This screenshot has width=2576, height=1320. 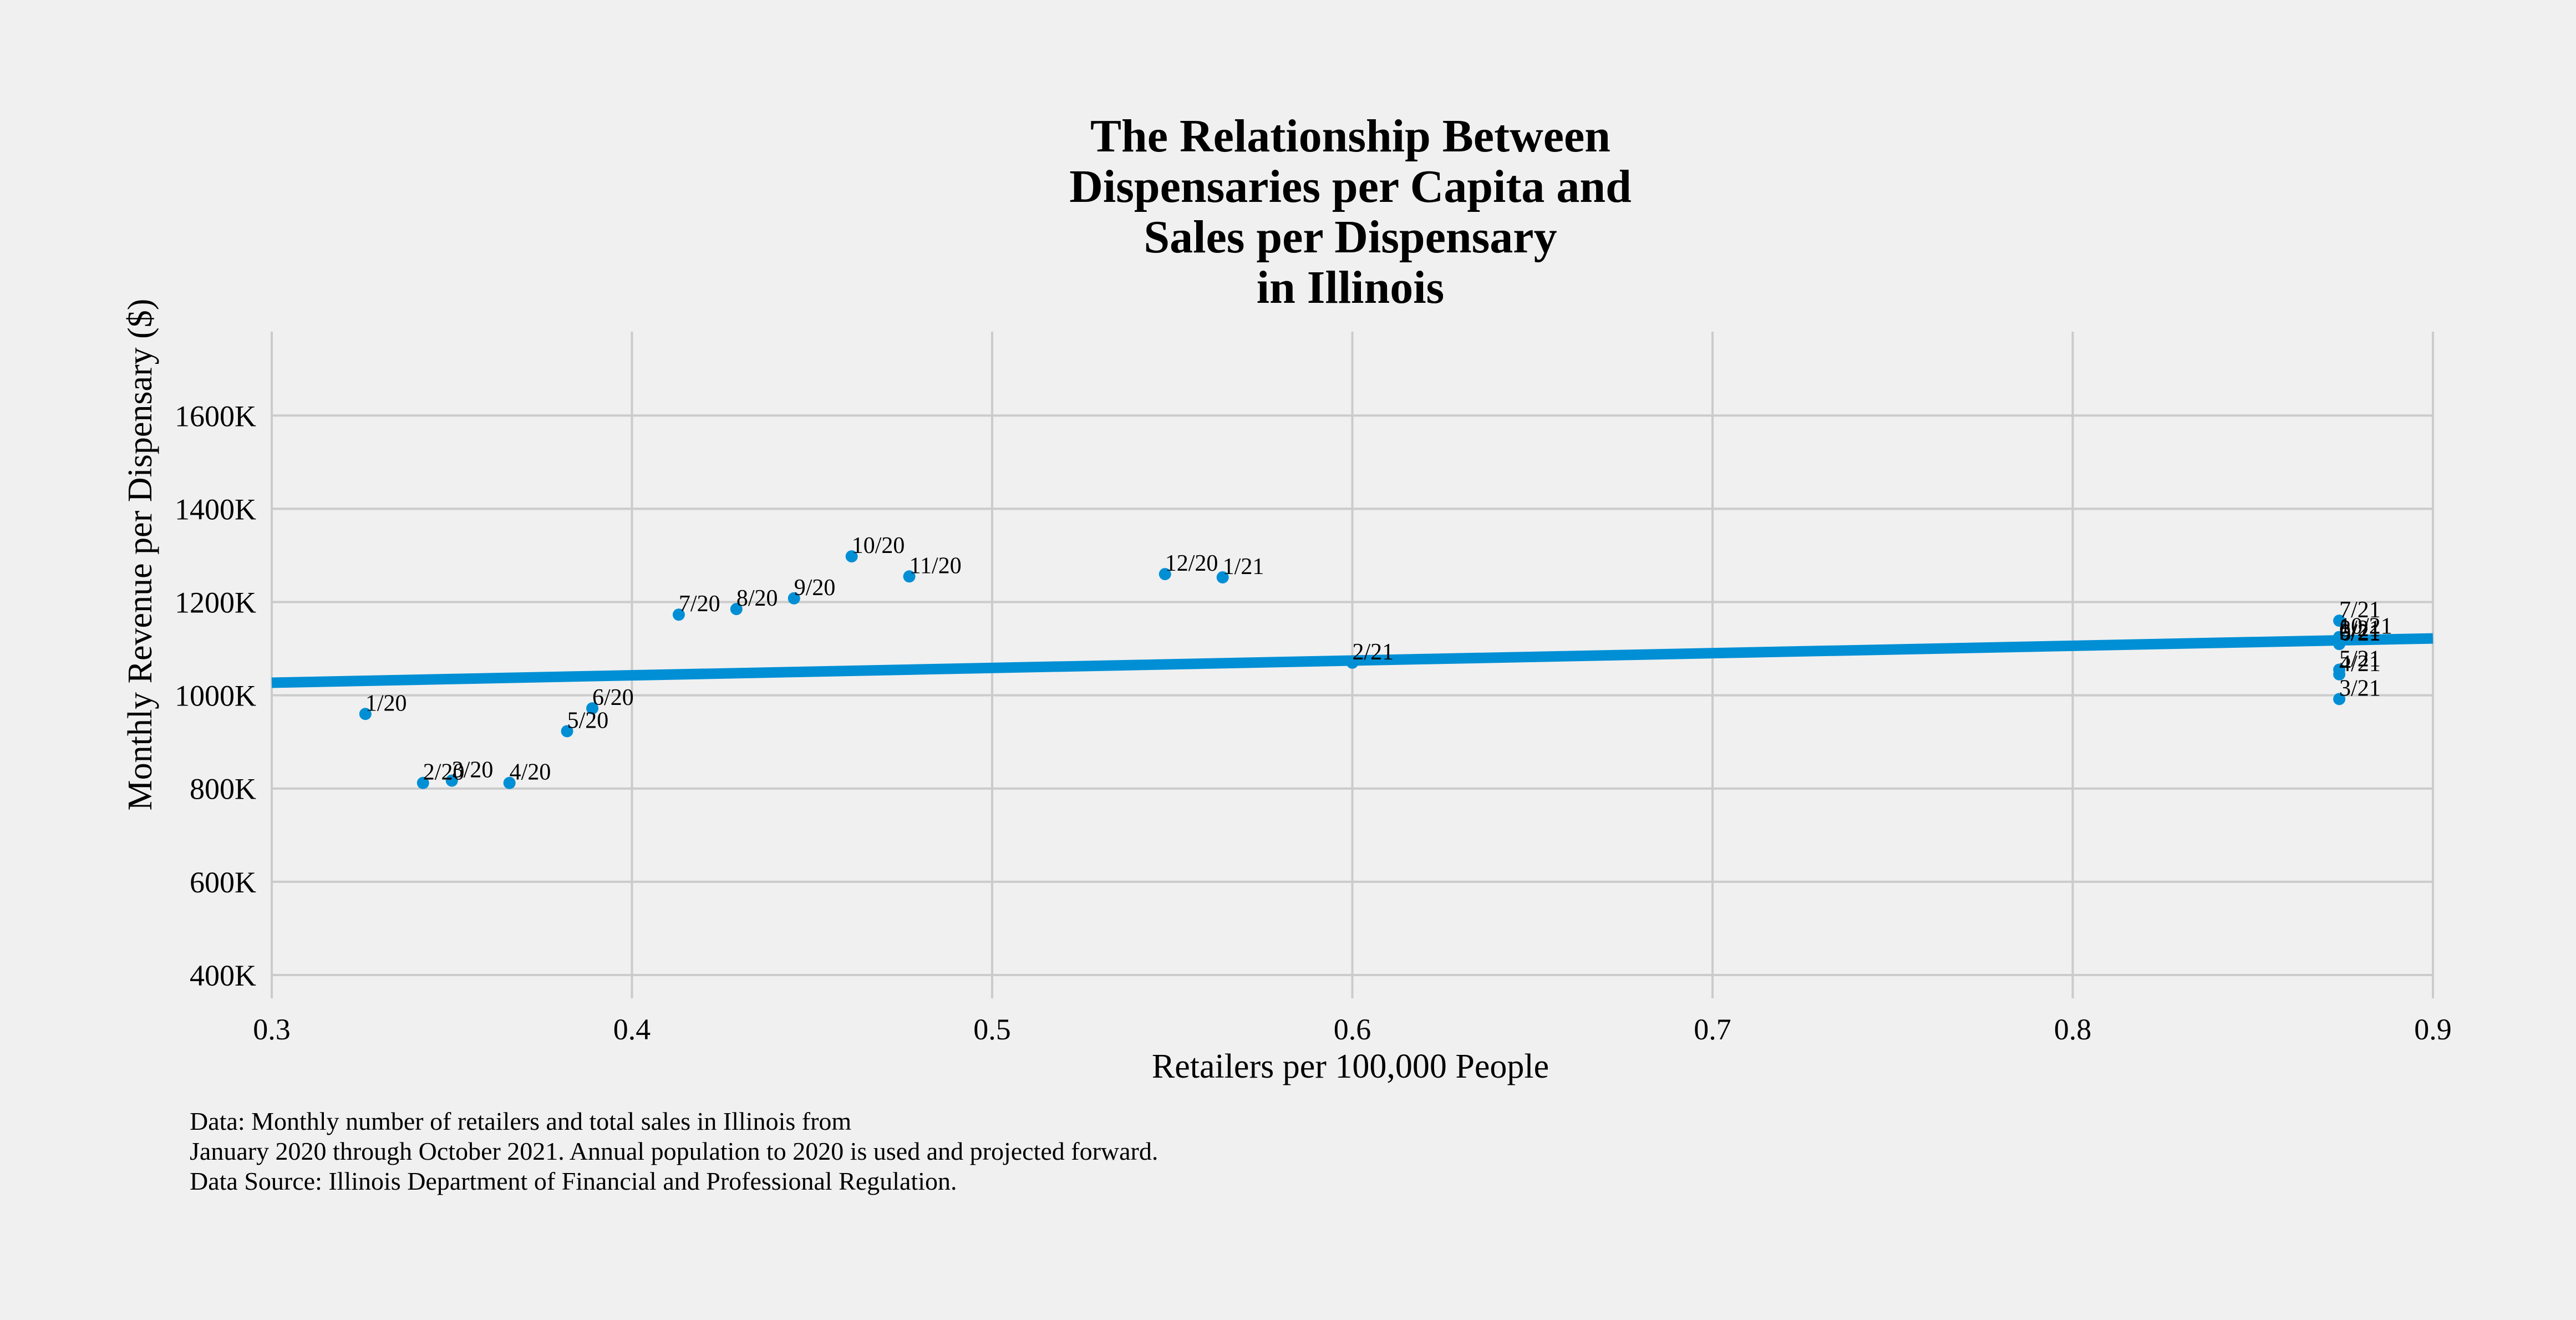 I want to click on chart-title-line: in Illinois, so click(x=1350, y=287).